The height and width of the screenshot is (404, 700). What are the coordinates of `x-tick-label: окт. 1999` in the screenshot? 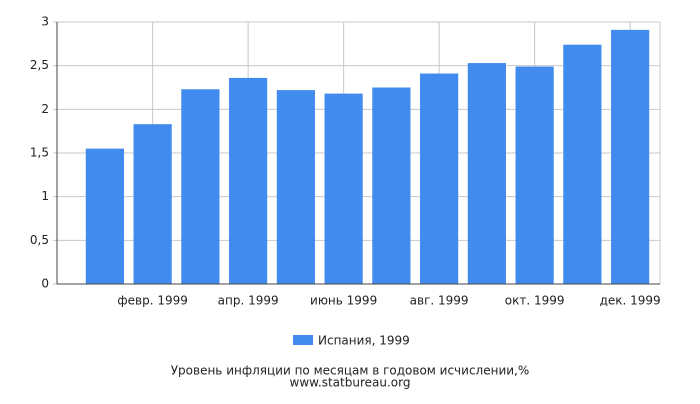 It's located at (535, 301).